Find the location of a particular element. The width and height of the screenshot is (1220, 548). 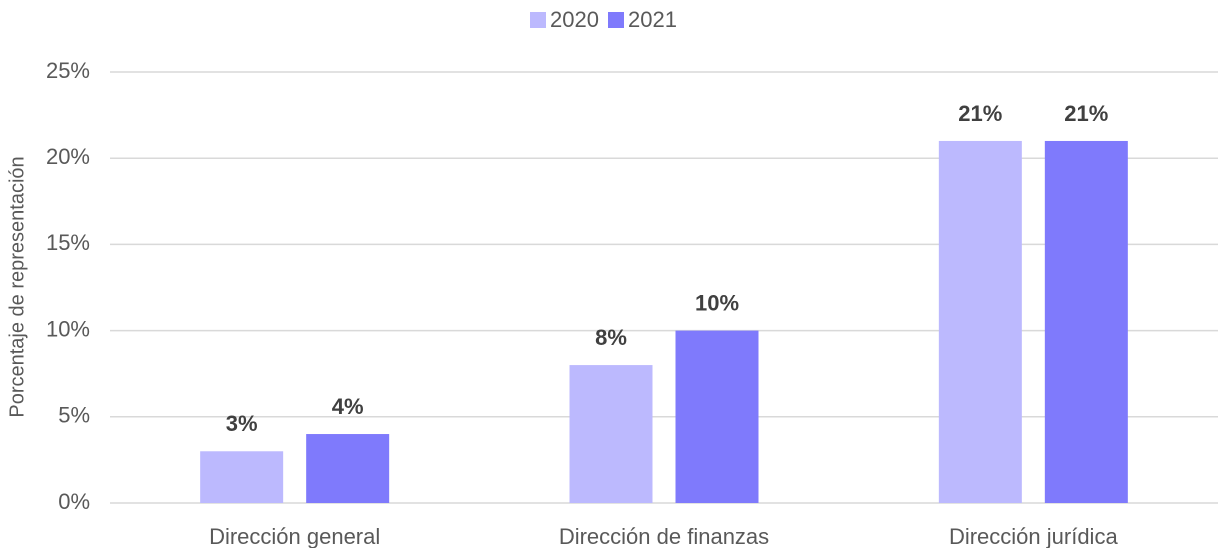

data-label: 3% is located at coordinates (242, 423).